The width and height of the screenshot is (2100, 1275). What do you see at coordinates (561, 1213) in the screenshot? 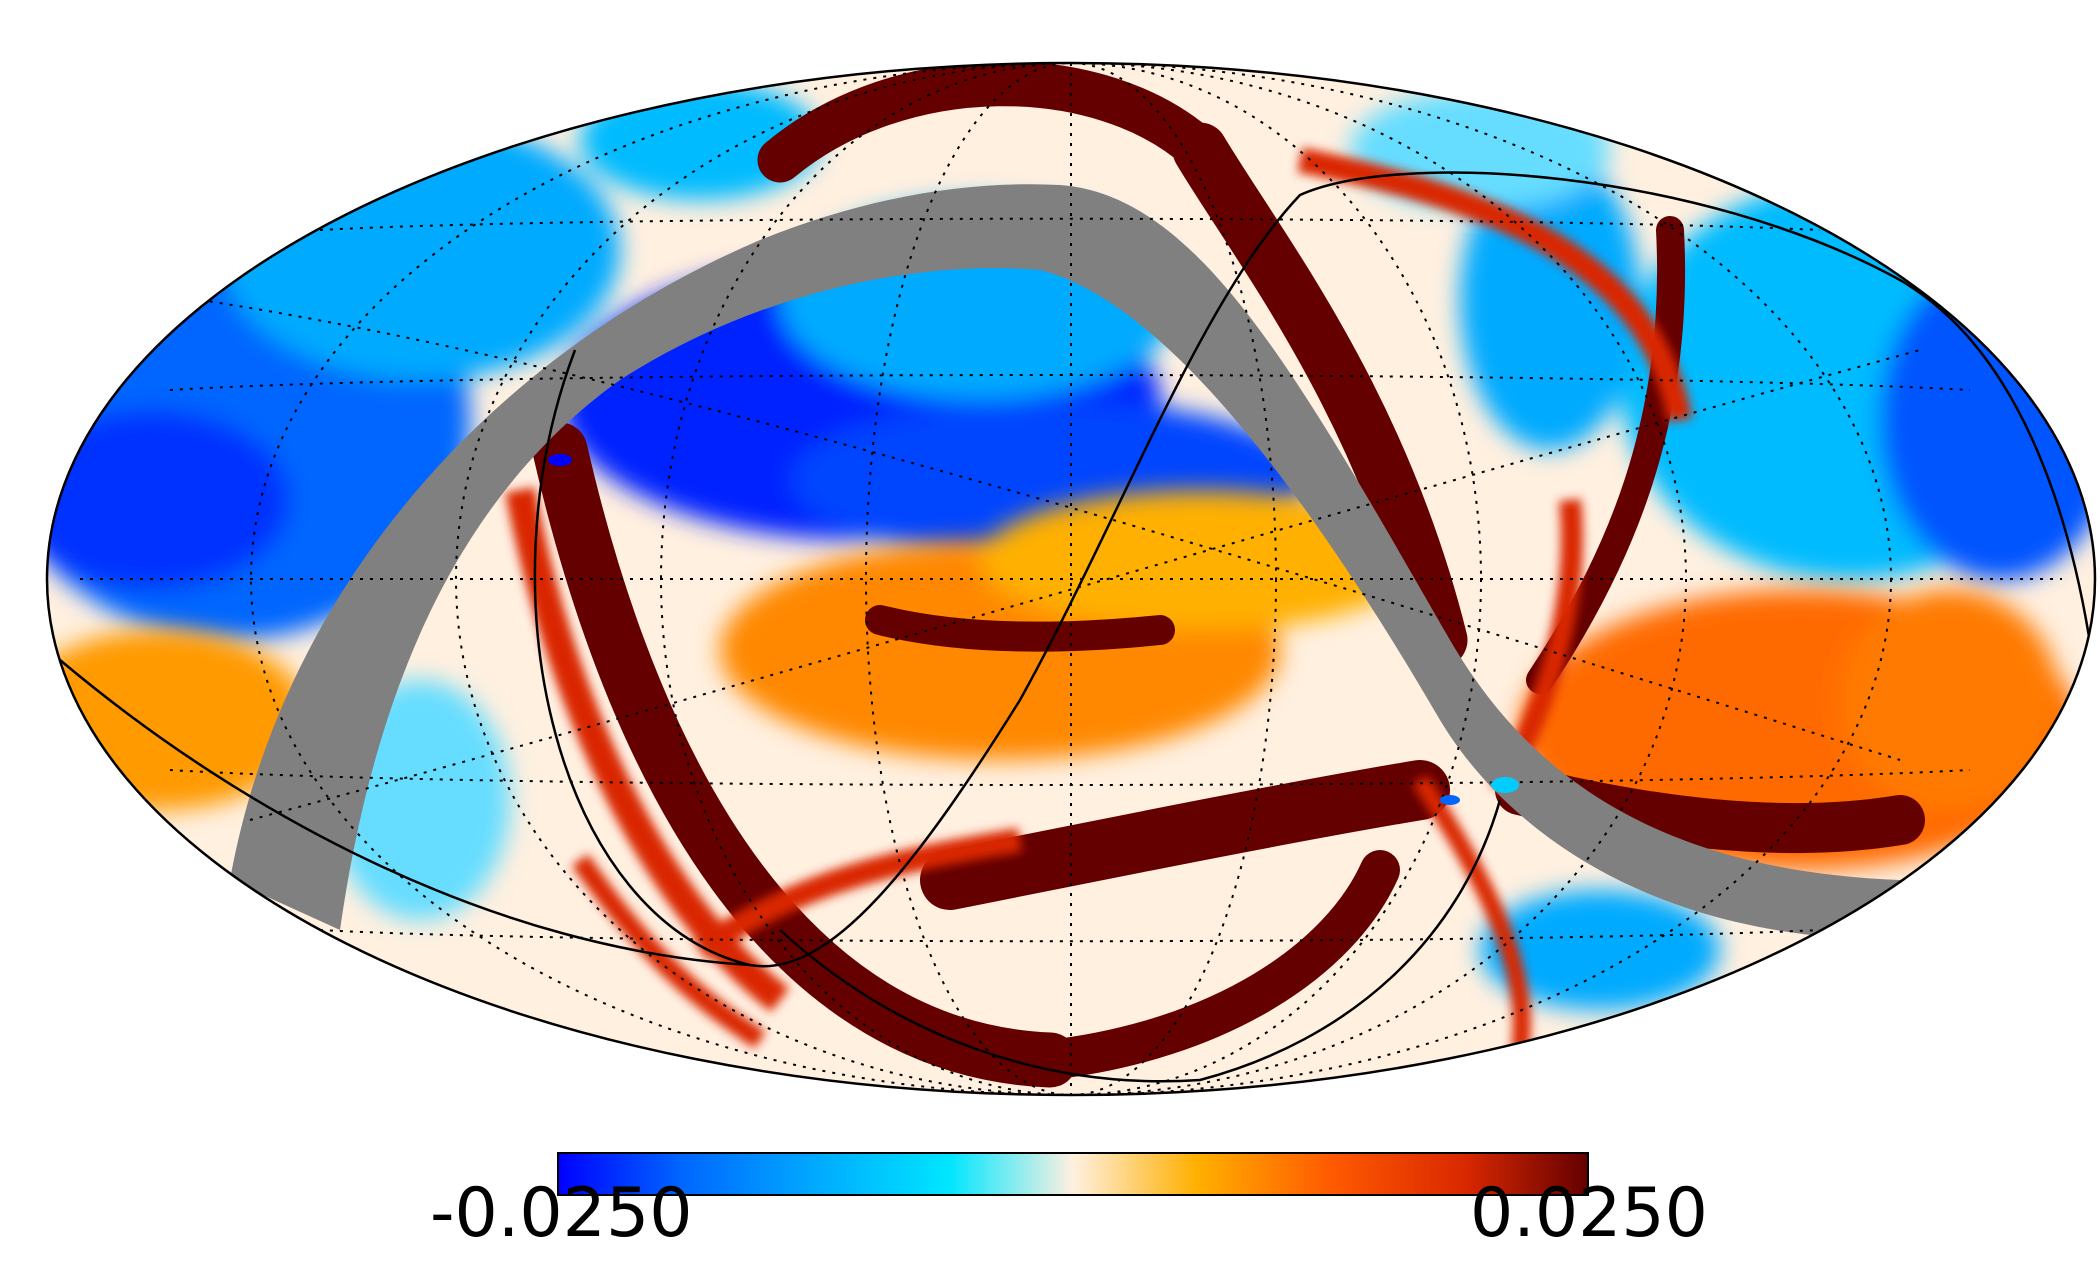
I see `colorbar-min-label: -0.0250` at bounding box center [561, 1213].